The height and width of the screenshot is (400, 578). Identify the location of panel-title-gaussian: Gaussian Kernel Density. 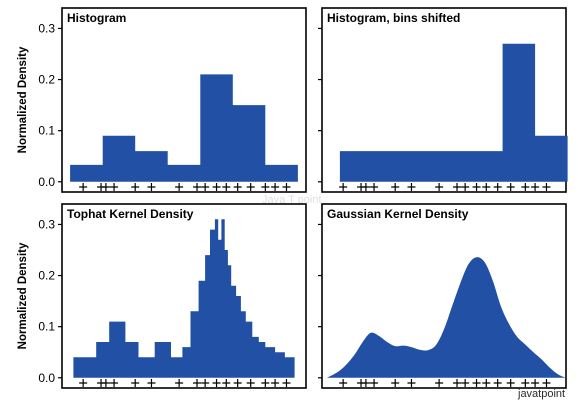
(398, 214).